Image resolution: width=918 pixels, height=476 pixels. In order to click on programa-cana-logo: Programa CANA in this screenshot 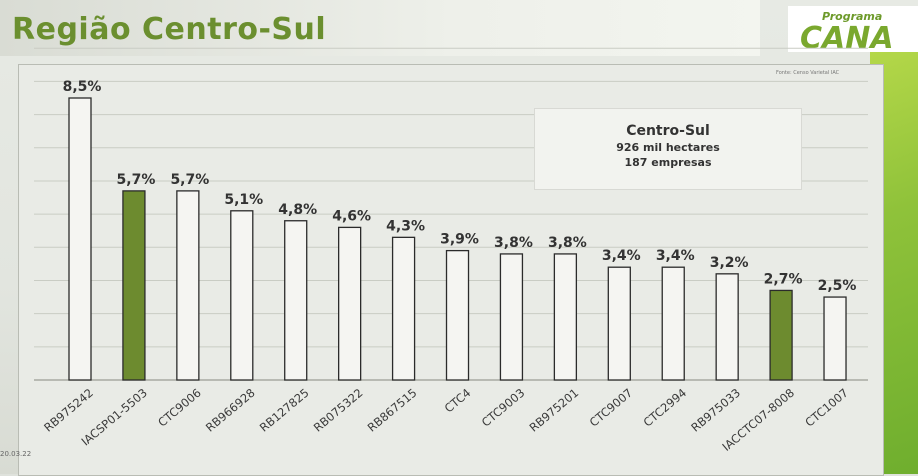, I will do `click(848, 30)`.